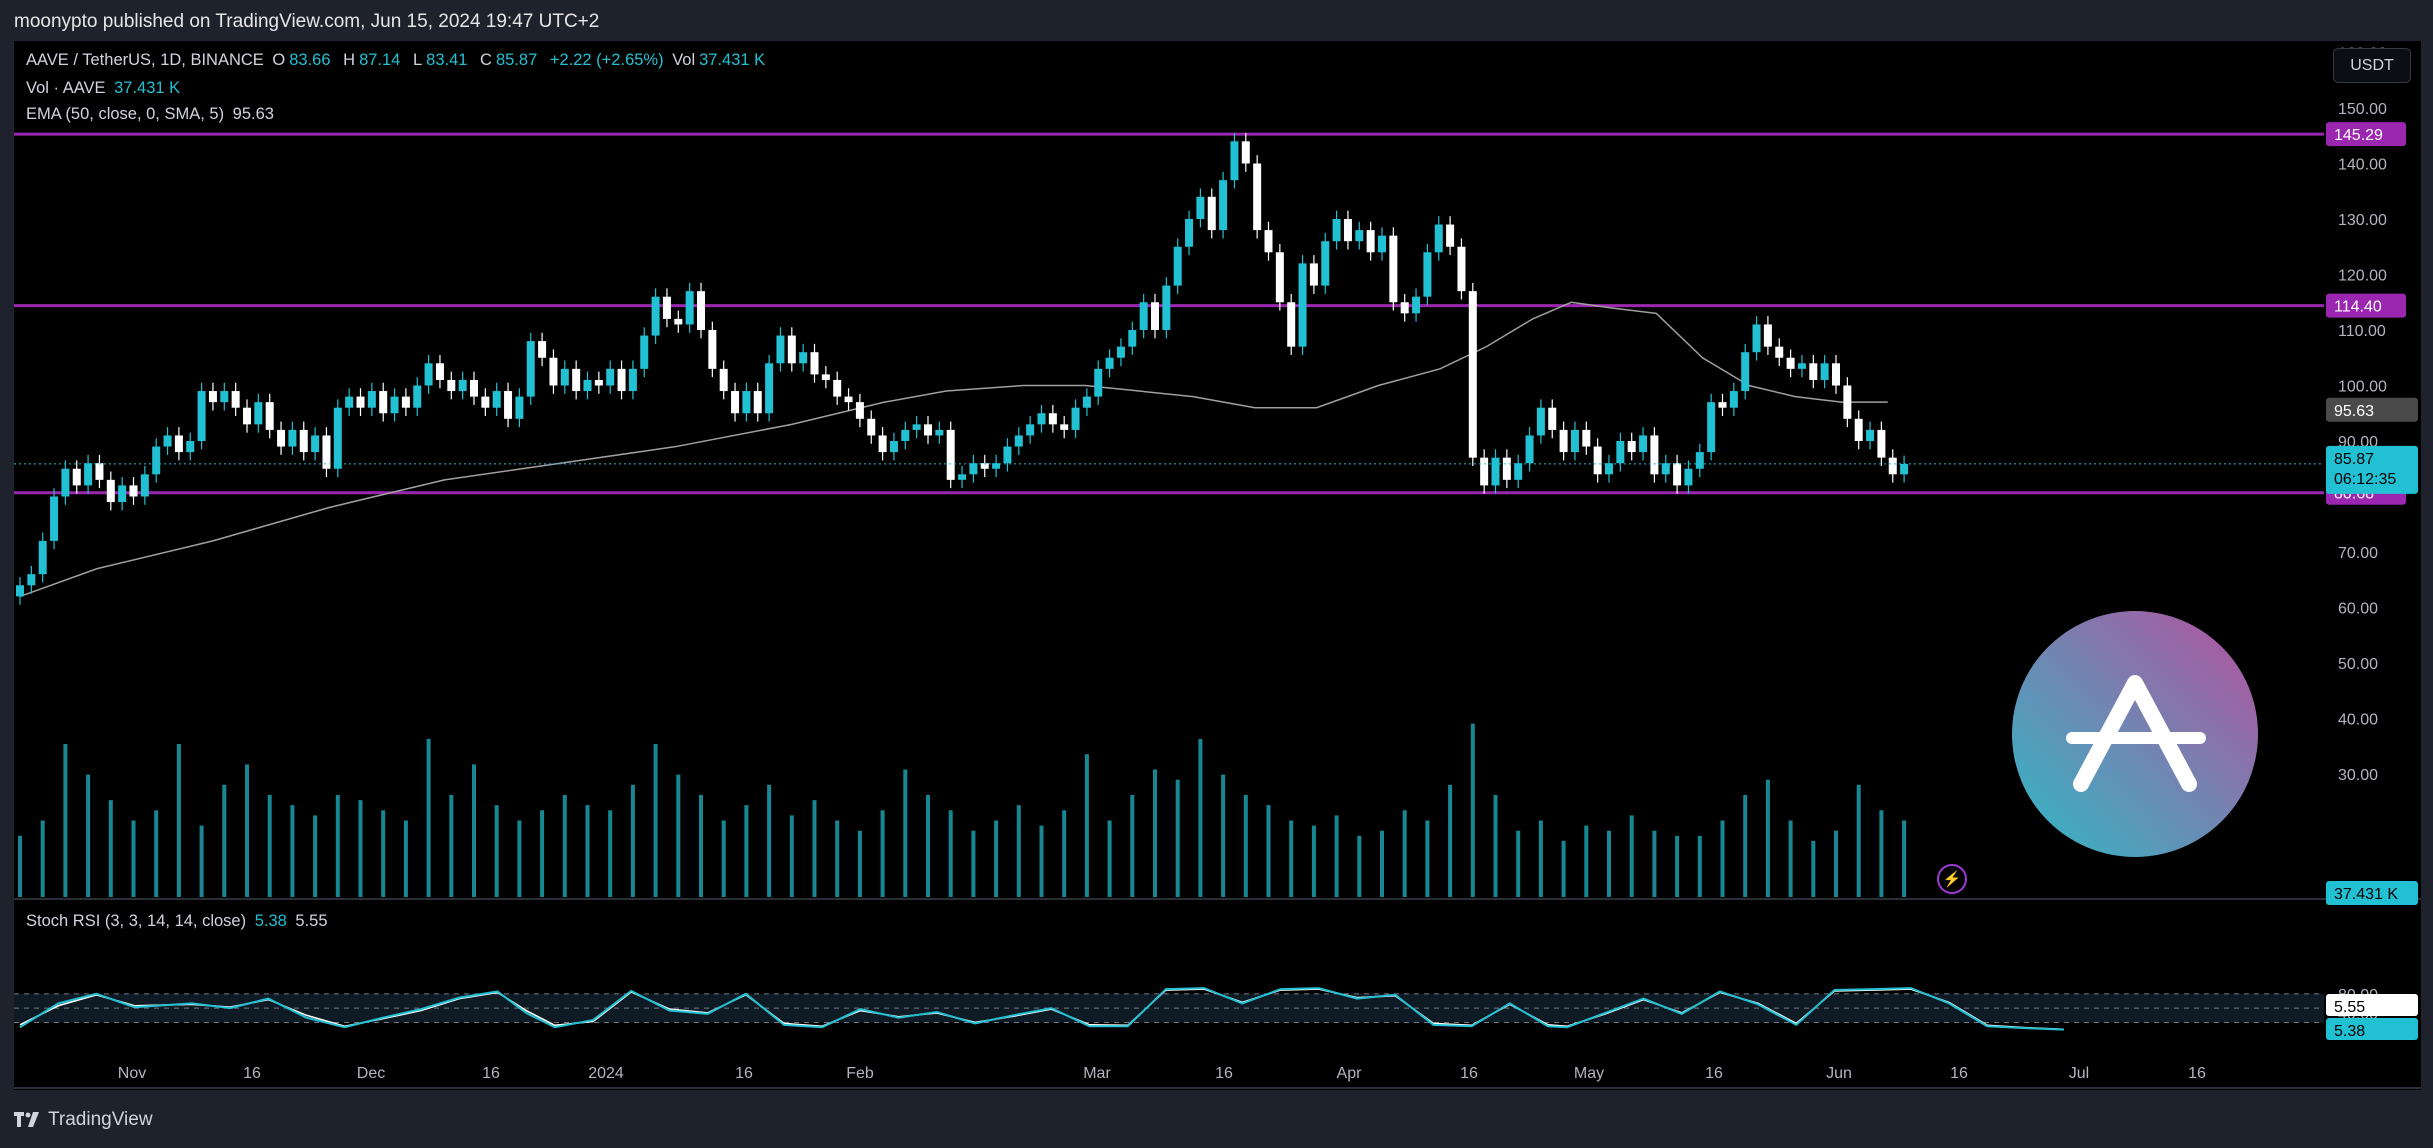  What do you see at coordinates (26, 1119) in the screenshot?
I see `tradingview-logo-icon` at bounding box center [26, 1119].